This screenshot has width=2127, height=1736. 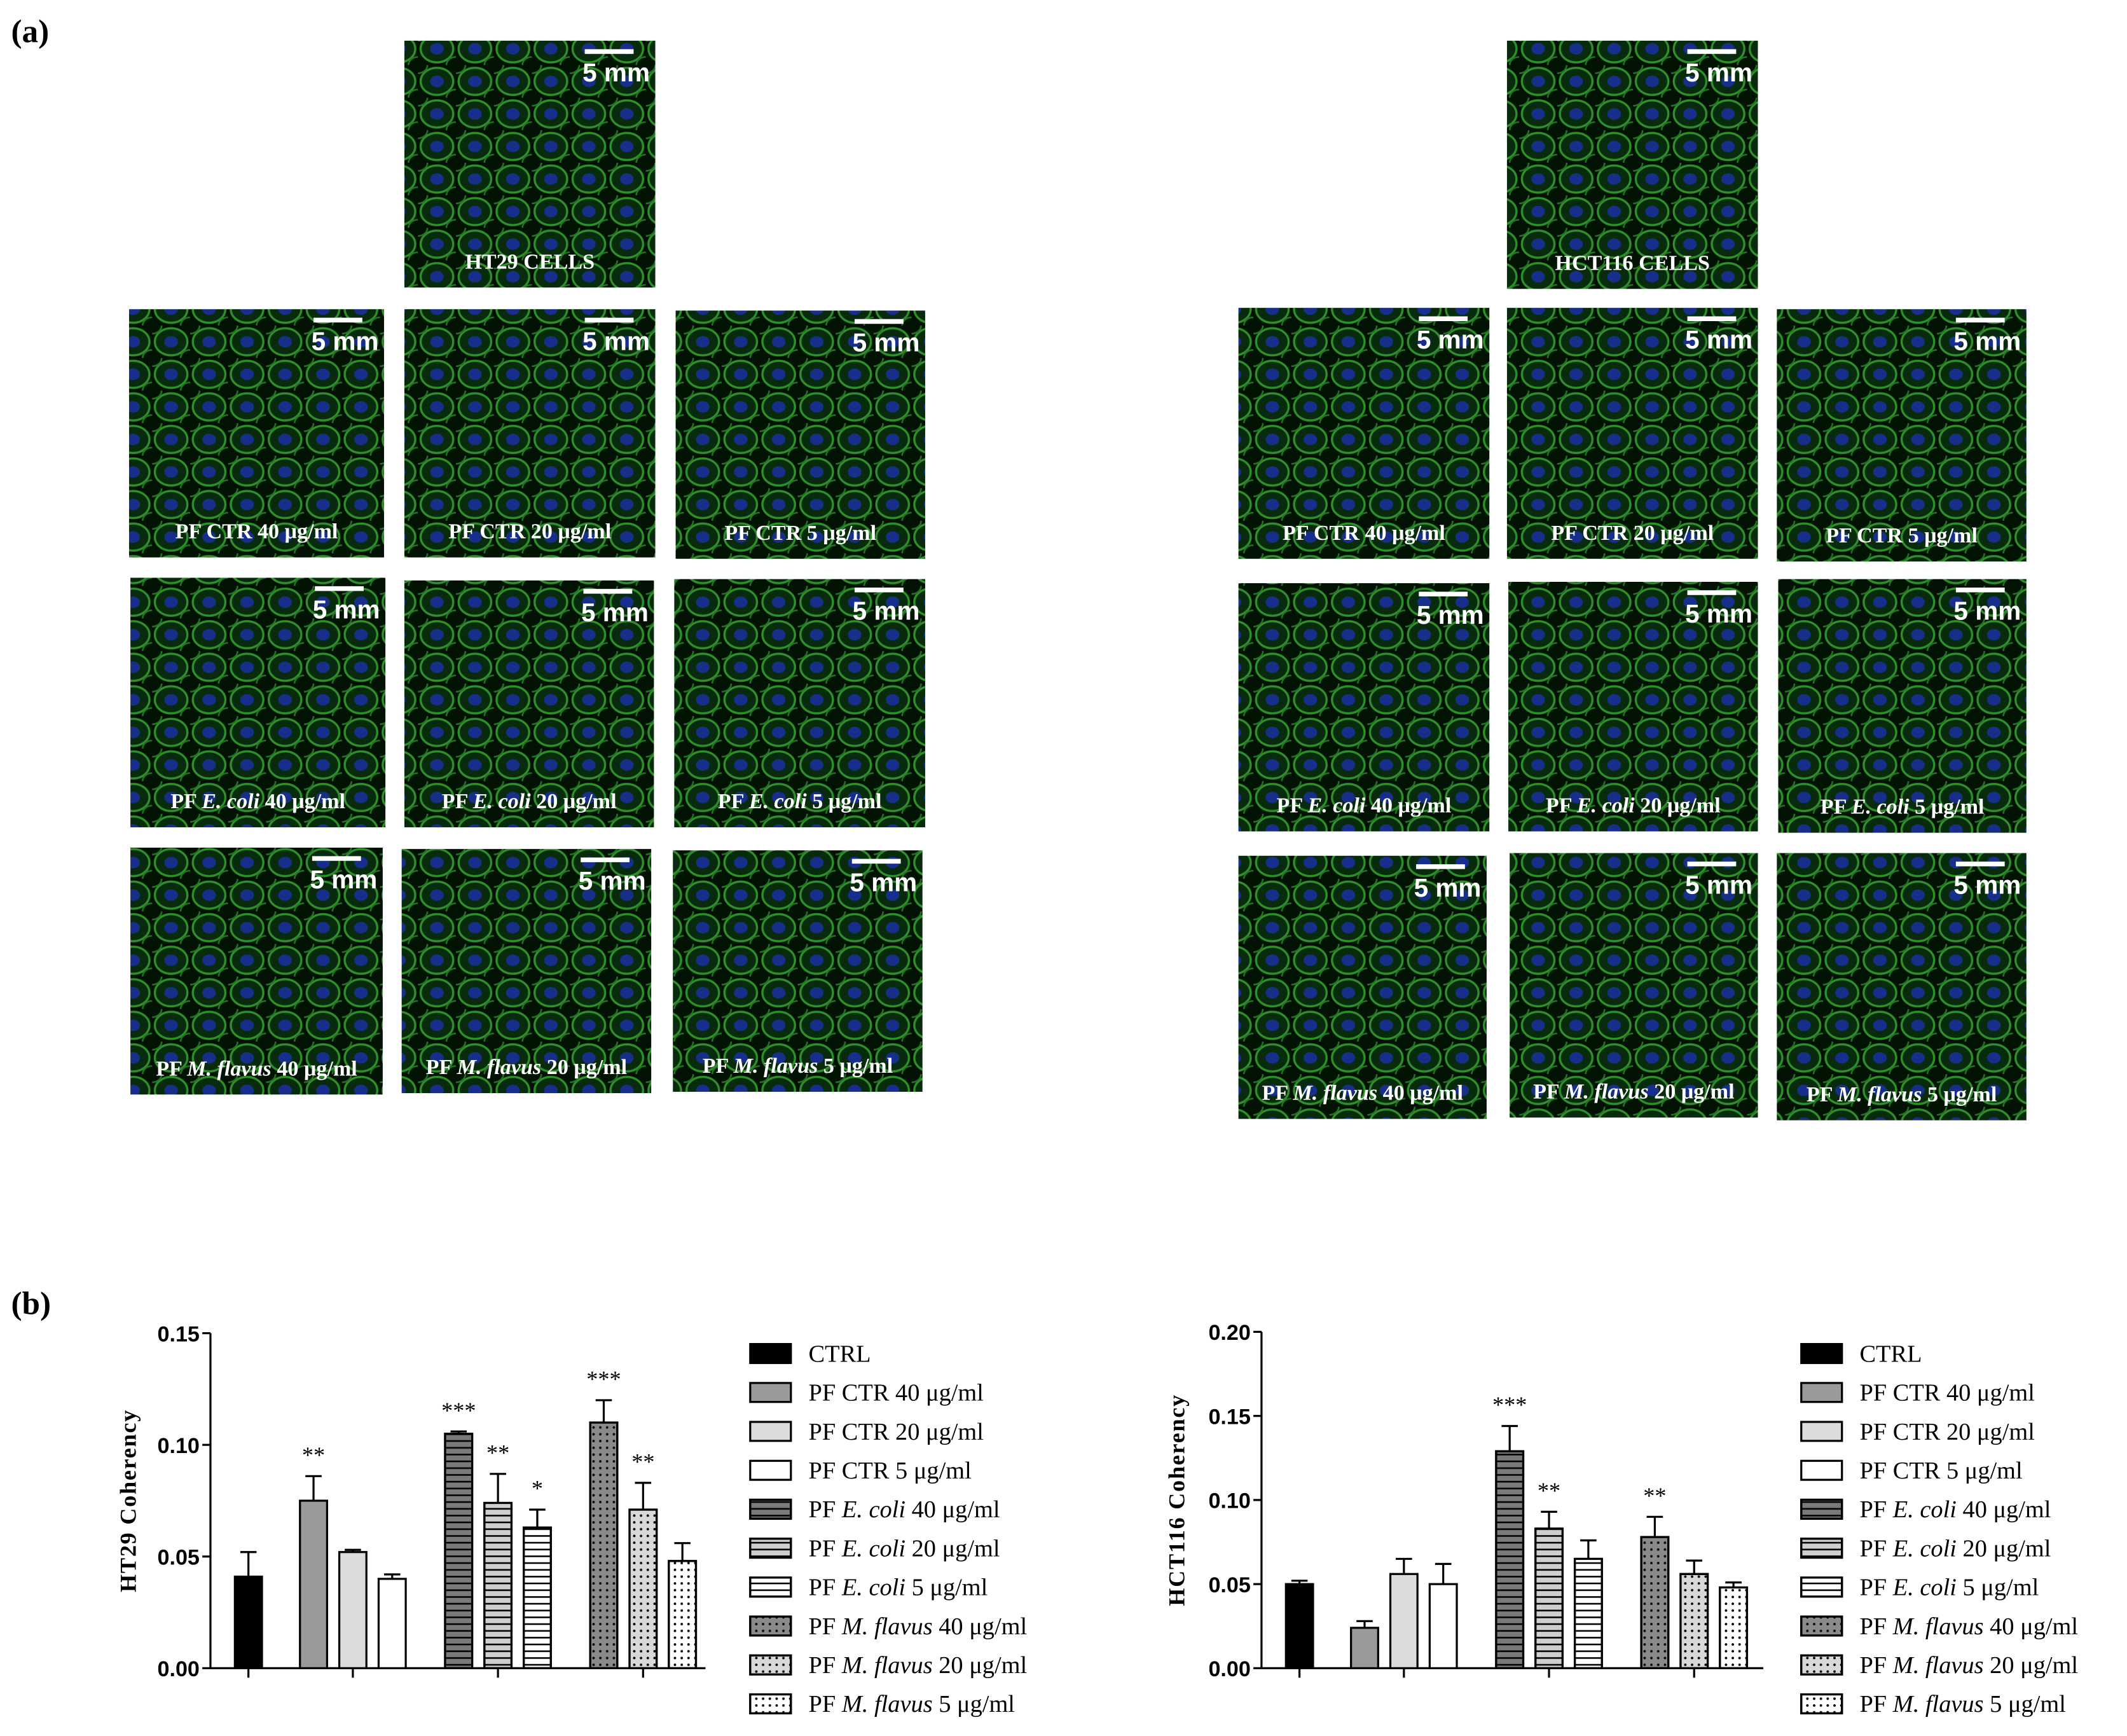 I want to click on micrograph-caption: PF M. flavus 40 μg/ml, so click(x=256, y=1068).